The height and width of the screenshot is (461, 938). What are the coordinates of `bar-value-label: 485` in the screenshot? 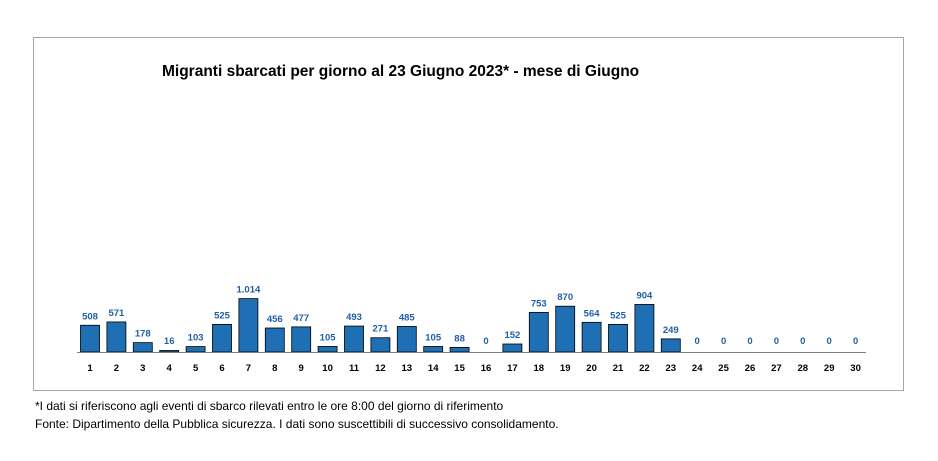 It's located at (407, 317).